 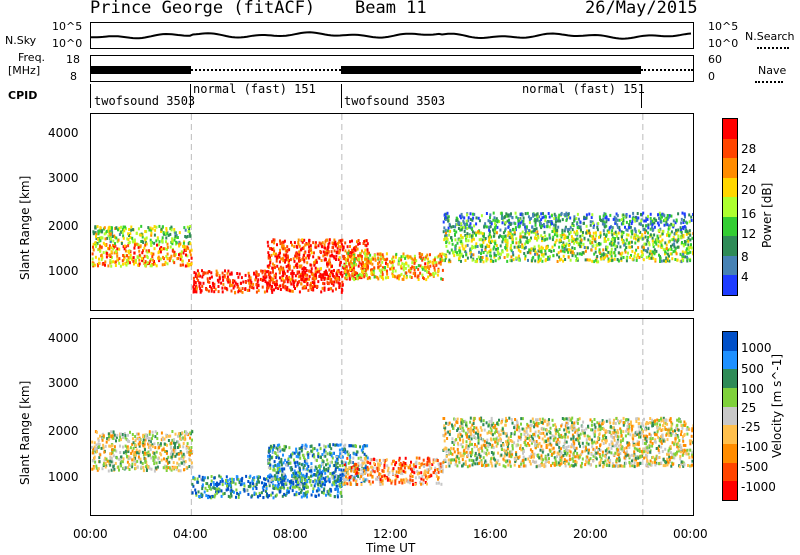 What do you see at coordinates (254, 89) in the screenshot?
I see `cpid-segment-2: normal (fast) 151` at bounding box center [254, 89].